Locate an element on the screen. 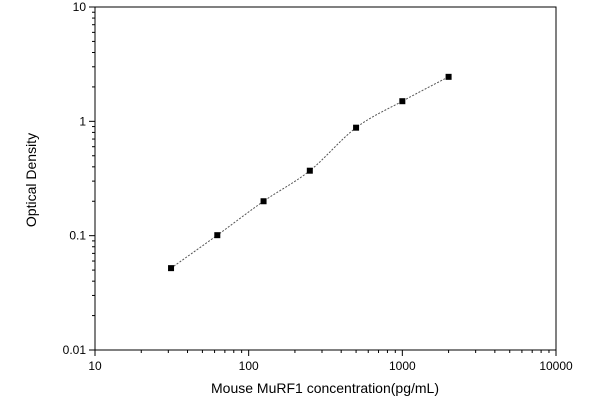 This screenshot has width=600, height=400. x-tick-label: 10000 is located at coordinates (556, 366).